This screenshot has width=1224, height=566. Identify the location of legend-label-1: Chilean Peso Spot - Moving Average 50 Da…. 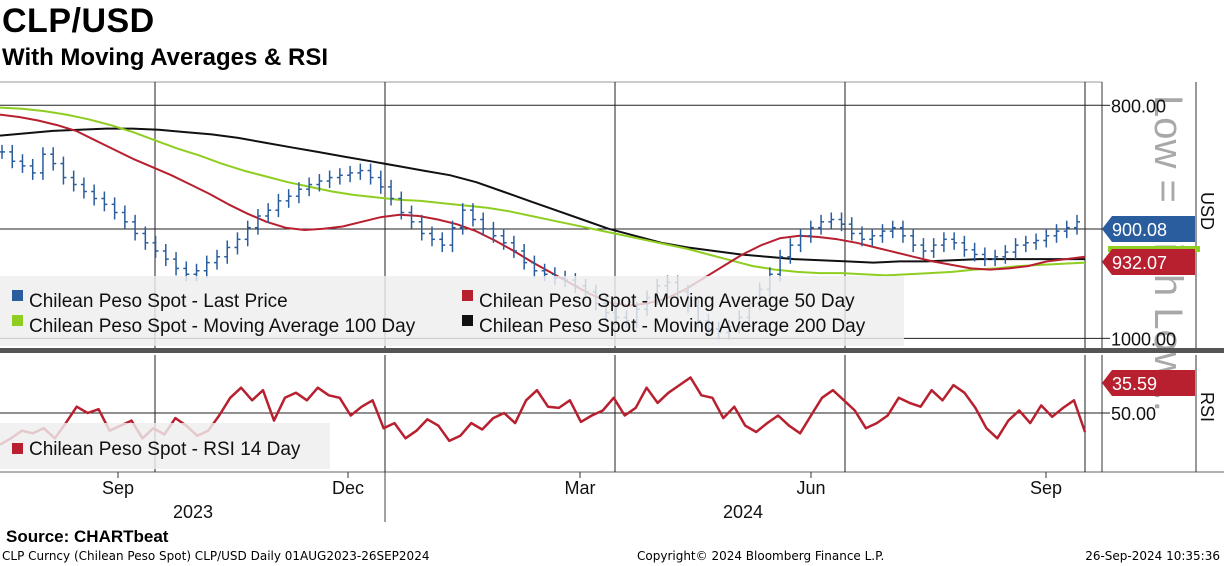
(667, 301).